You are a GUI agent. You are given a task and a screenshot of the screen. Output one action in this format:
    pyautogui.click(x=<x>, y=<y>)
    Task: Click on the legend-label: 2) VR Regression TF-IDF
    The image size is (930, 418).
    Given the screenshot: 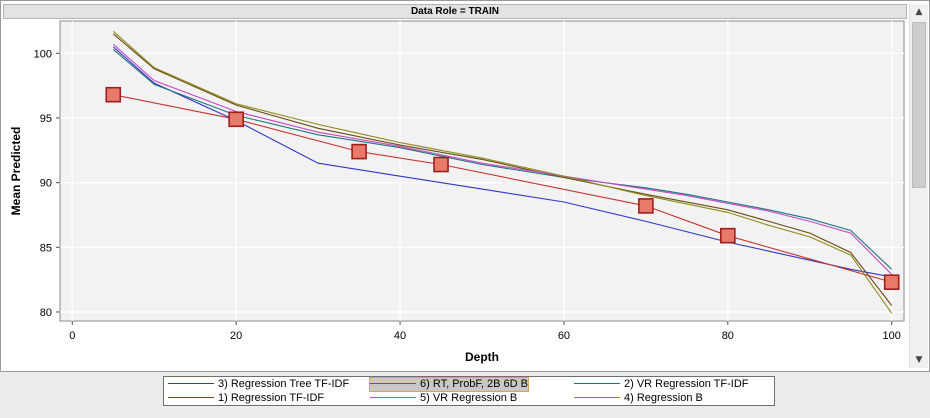 What is the action you would take?
    pyautogui.click(x=686, y=384)
    